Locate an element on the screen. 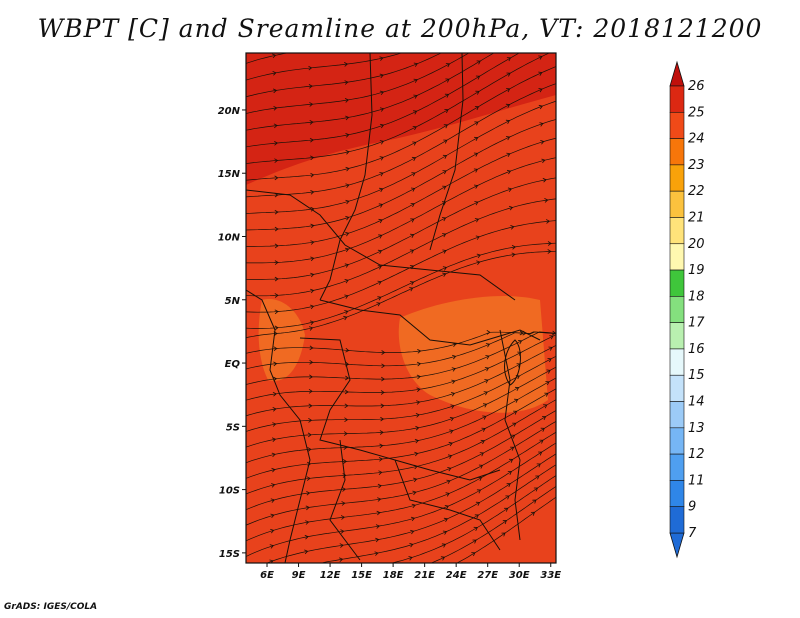  colorbar-label: 24 is located at coordinates (696, 139).